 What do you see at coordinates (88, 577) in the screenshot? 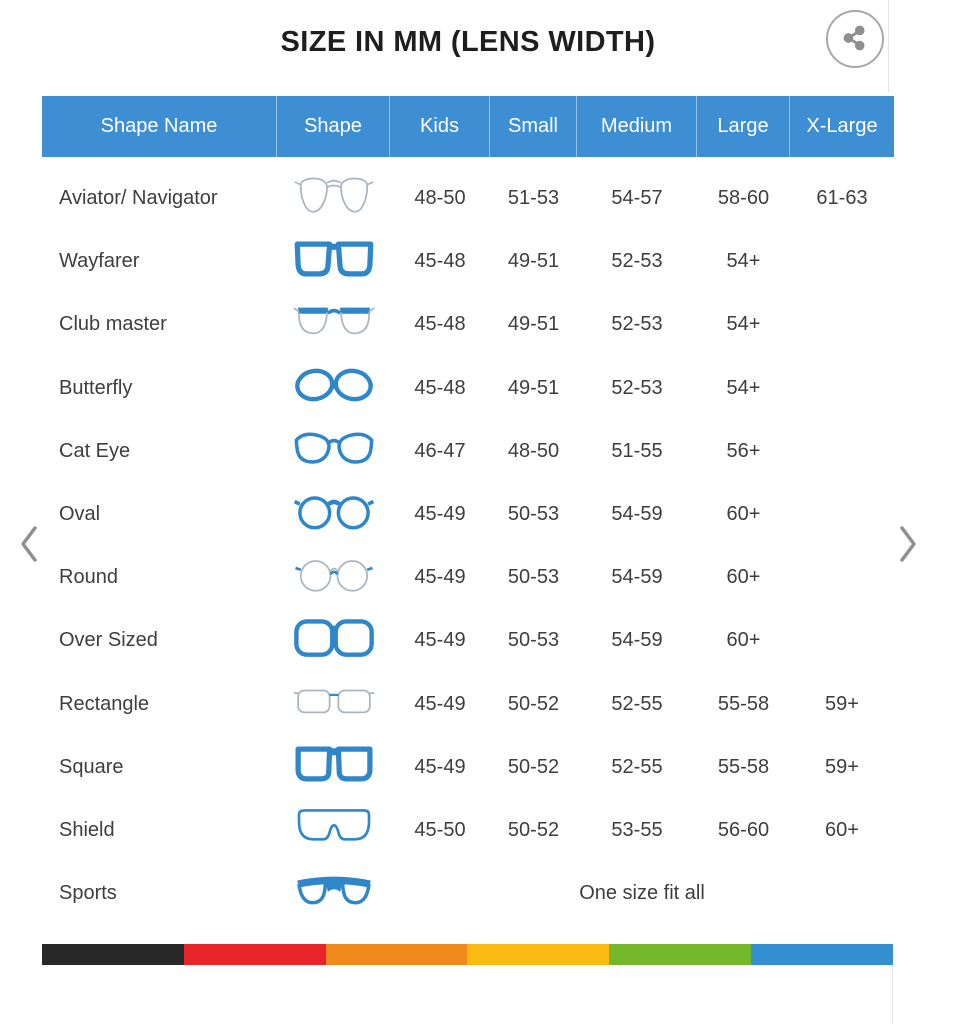
I see `shape-name-cell: Round` at bounding box center [88, 577].